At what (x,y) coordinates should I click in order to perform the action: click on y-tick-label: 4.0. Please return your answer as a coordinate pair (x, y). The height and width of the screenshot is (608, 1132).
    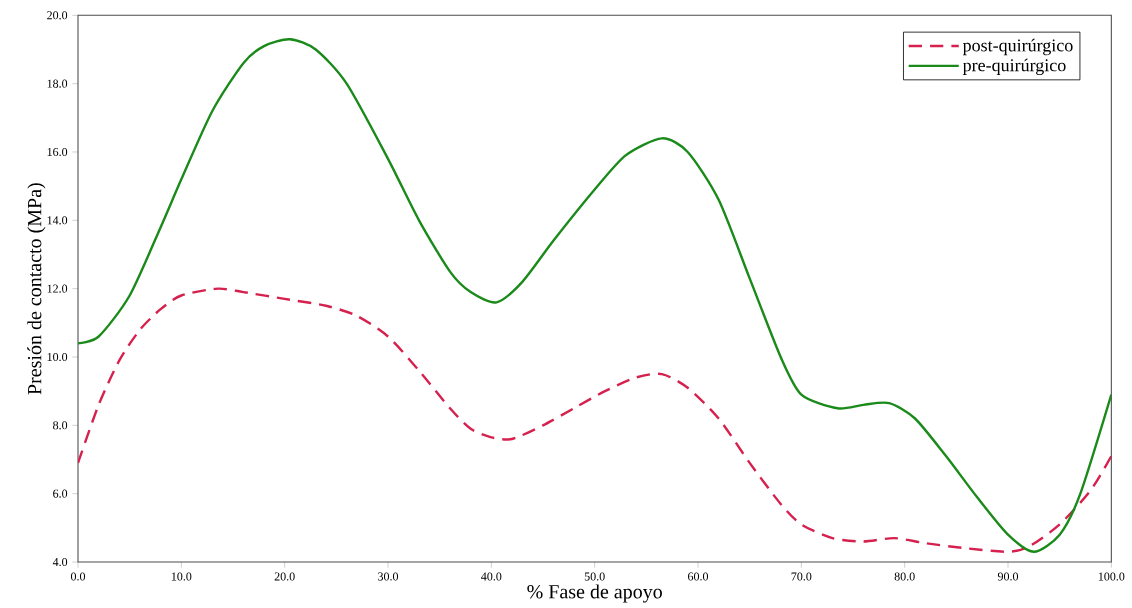
    Looking at the image, I should click on (60, 562).